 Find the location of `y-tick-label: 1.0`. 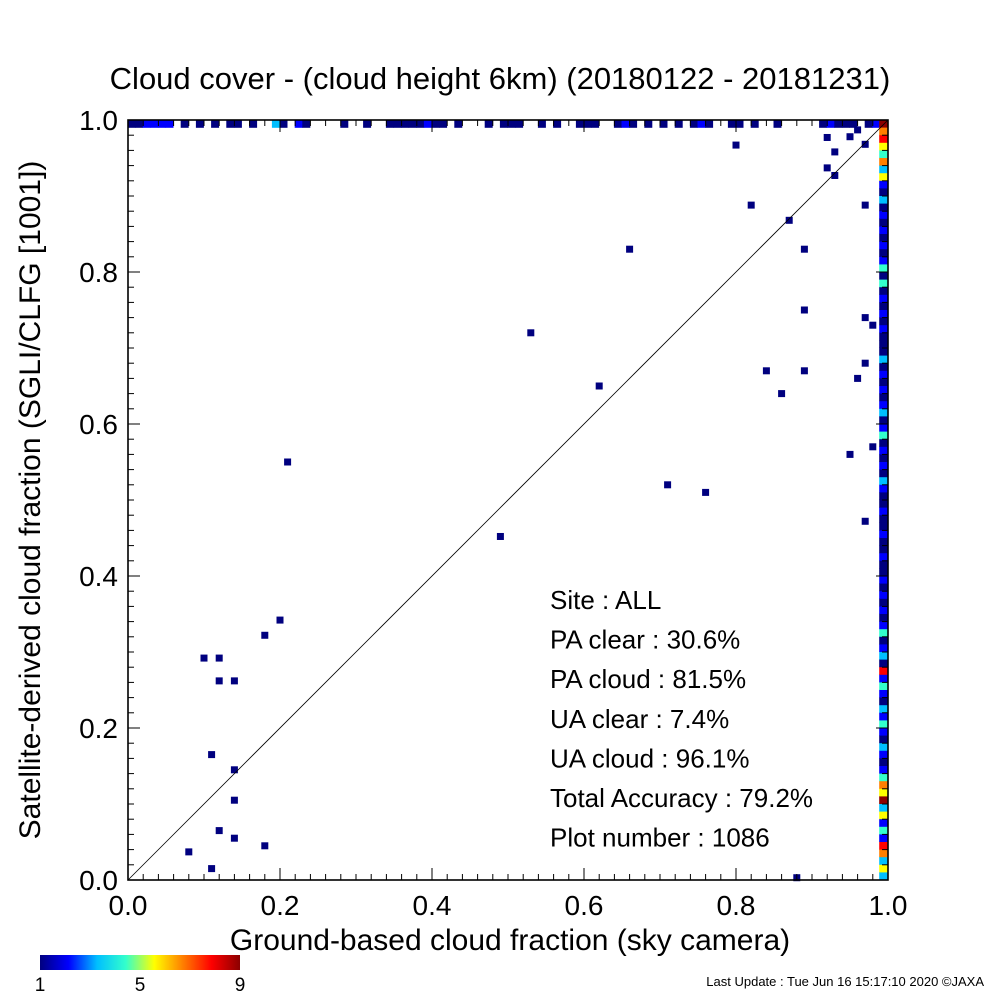

y-tick-label: 1.0 is located at coordinates (98, 120).